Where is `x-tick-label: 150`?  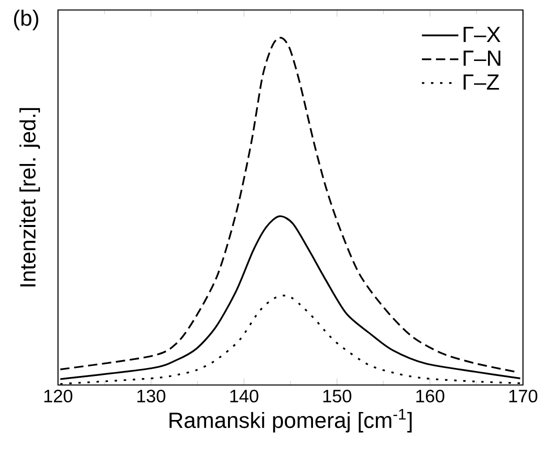 x-tick-label: 150 is located at coordinates (337, 396).